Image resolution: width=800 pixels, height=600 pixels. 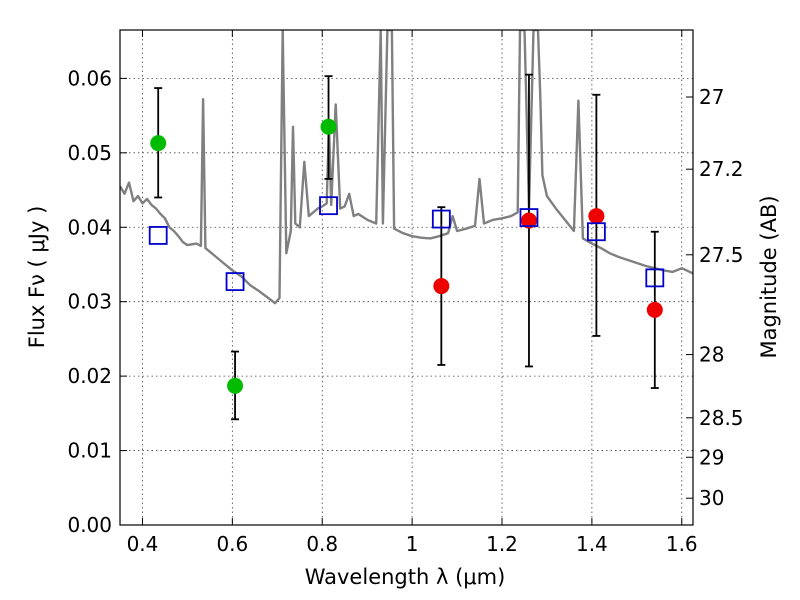 I want to click on y-tick-label: 0.02, so click(x=89, y=376).